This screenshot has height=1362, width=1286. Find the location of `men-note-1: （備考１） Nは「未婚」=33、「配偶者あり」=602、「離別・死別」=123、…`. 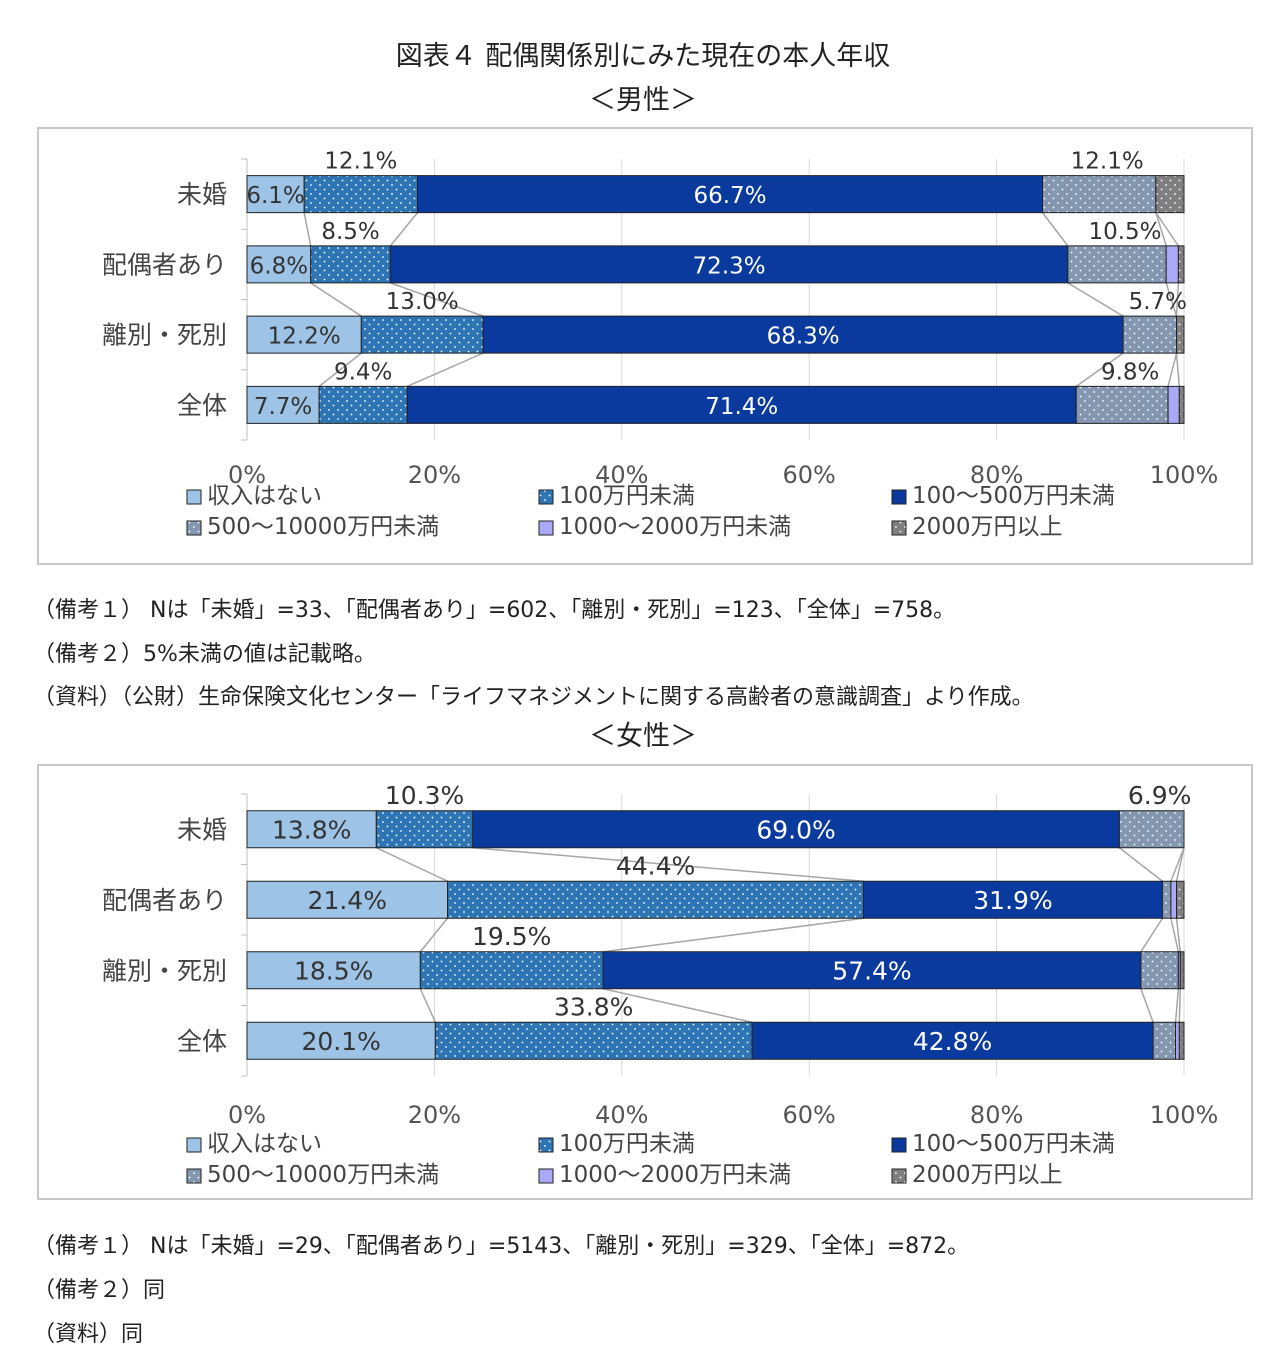

men-note-1: （備考１） Nは「未婚」=33、「配偶者あり」=602、「離別・死別」=123、… is located at coordinates (494, 610).